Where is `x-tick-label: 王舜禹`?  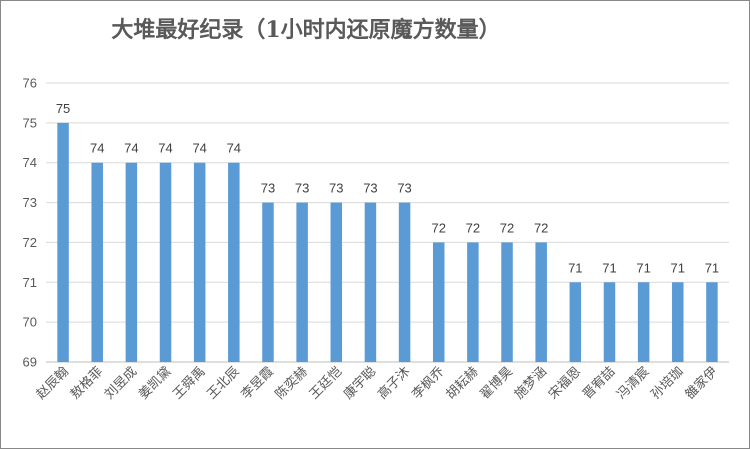 x-tick-label: 王舜禹 is located at coordinates (189, 383).